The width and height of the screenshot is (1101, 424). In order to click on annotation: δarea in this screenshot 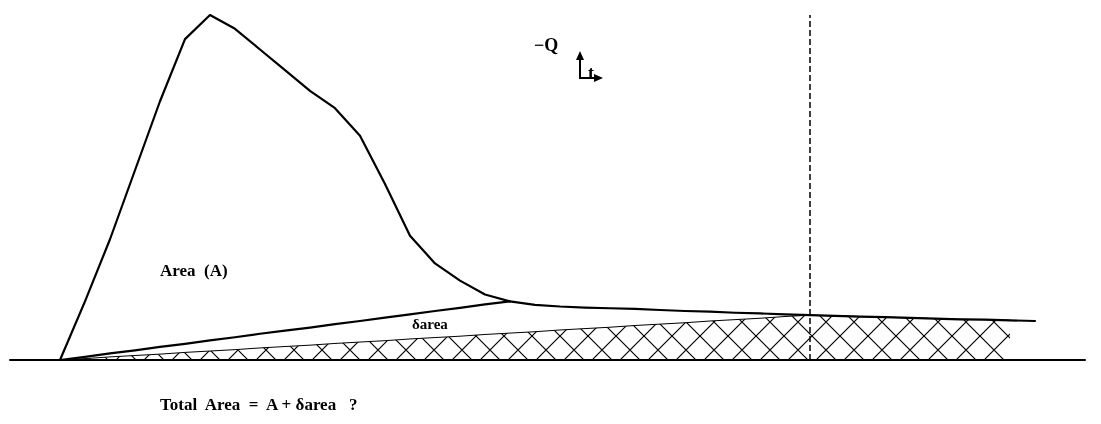, I will do `click(430, 323)`.